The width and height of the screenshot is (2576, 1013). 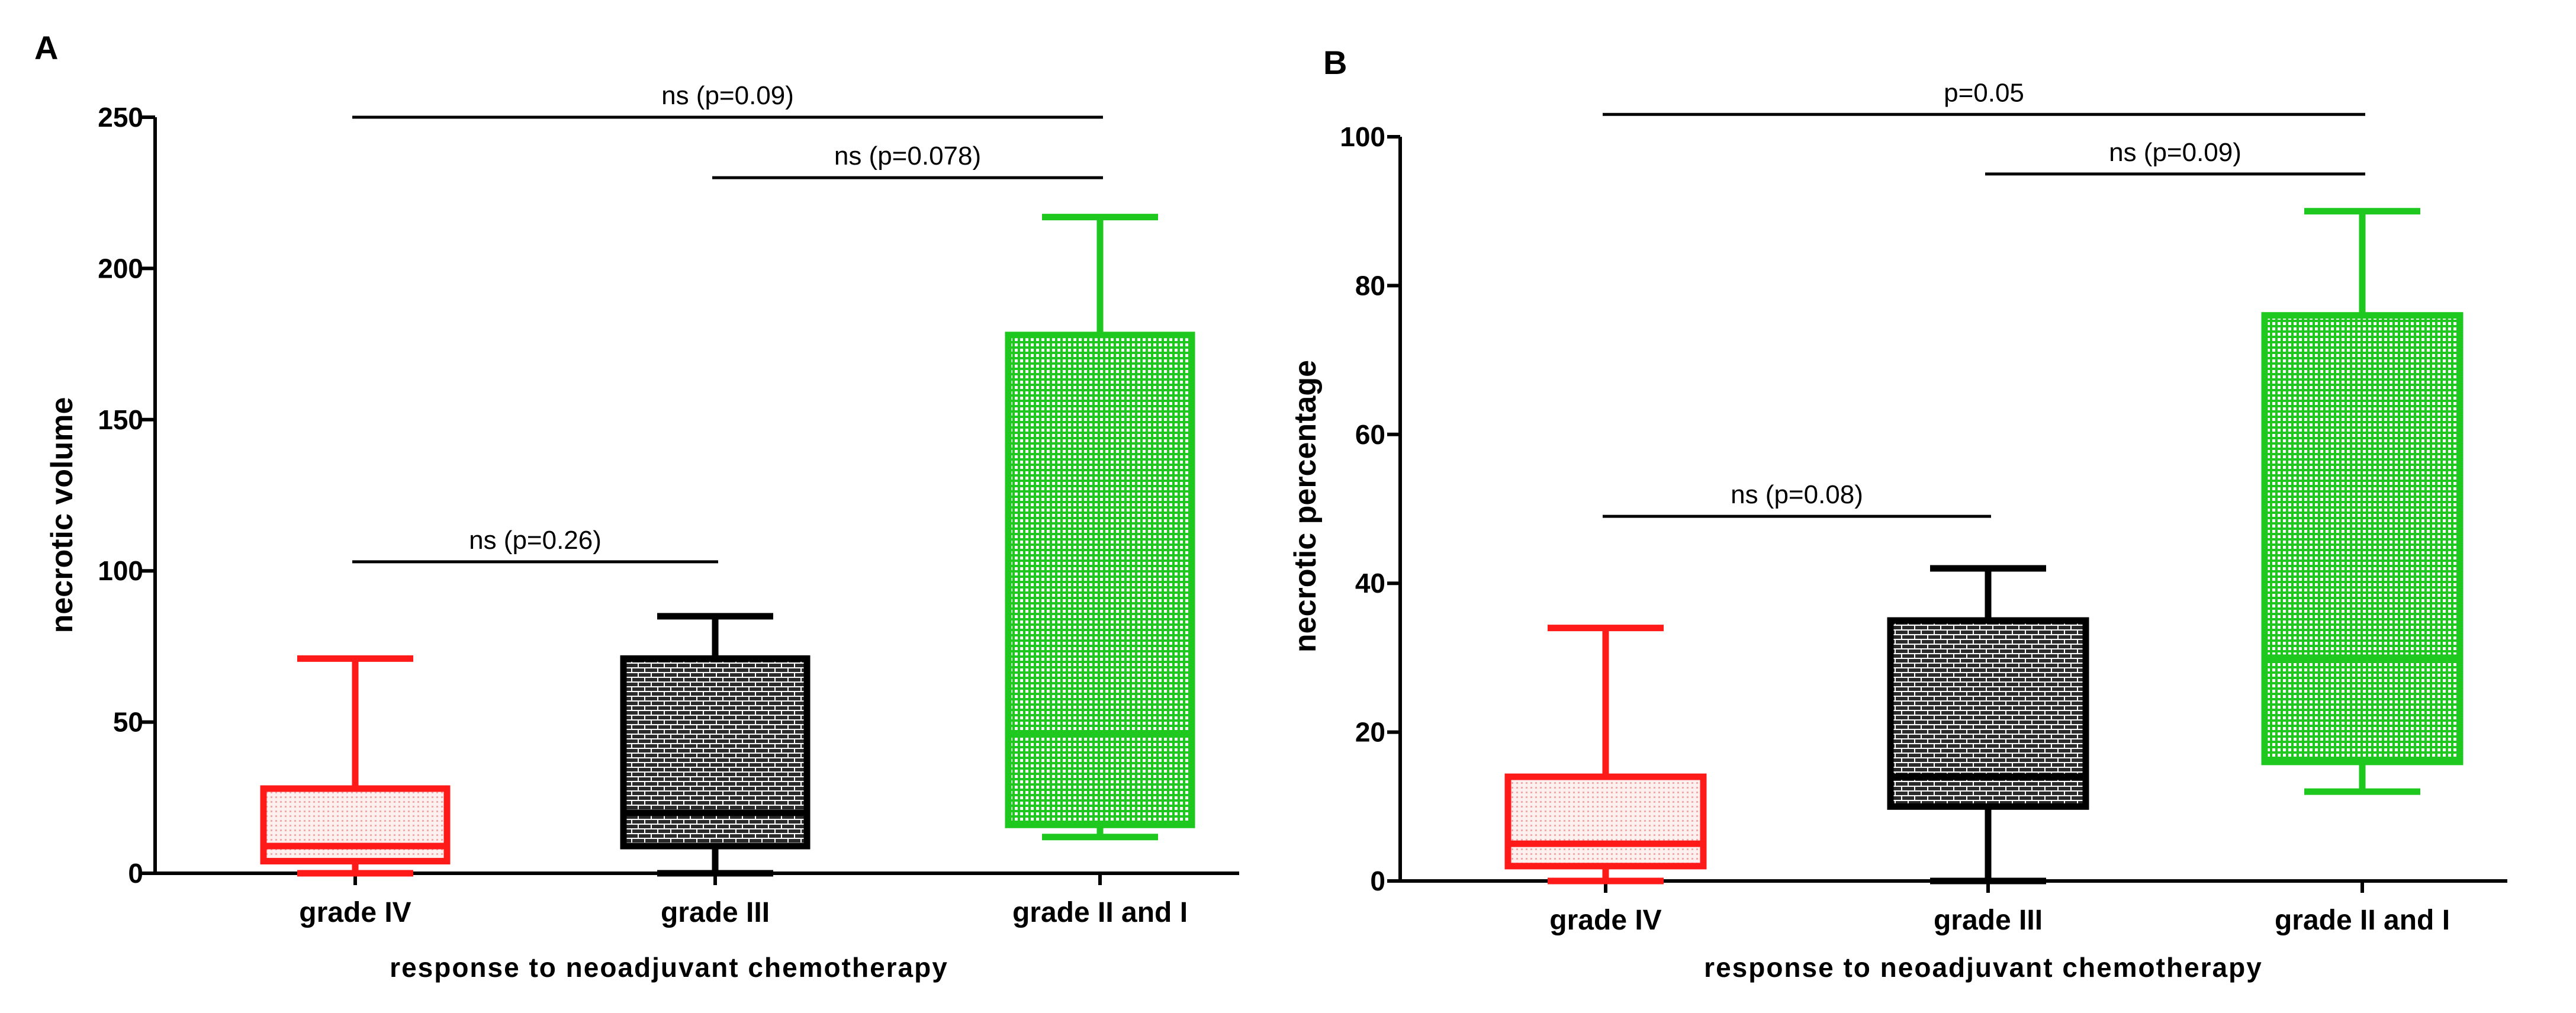 What do you see at coordinates (669, 967) in the screenshot?
I see `x-axis-label-a: response to neoadjuvant chemotherapy` at bounding box center [669, 967].